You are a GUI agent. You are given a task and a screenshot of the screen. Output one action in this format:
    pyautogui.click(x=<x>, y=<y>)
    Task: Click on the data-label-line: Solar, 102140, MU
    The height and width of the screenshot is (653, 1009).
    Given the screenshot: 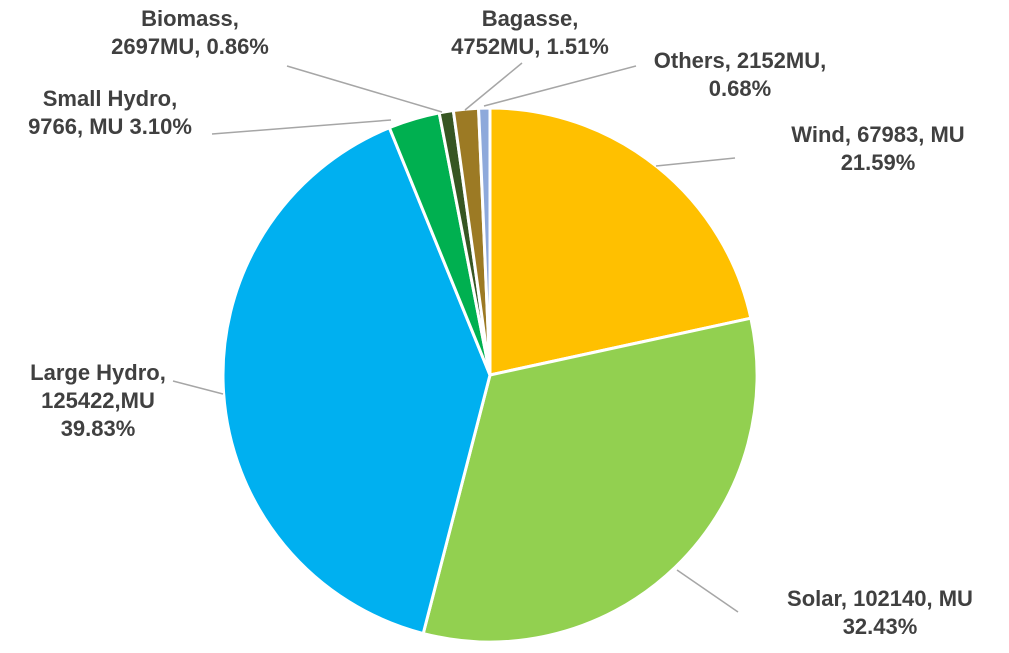 What is the action you would take?
    pyautogui.click(x=880, y=598)
    